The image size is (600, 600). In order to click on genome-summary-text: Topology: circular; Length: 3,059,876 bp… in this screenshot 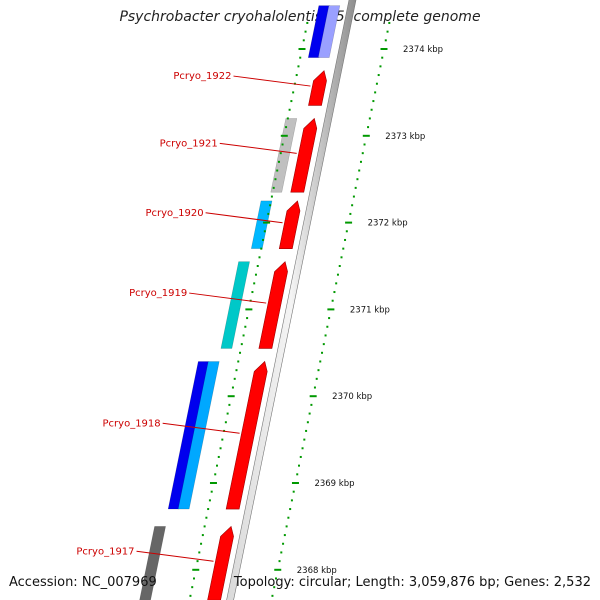, I will do `click(412, 582)`.